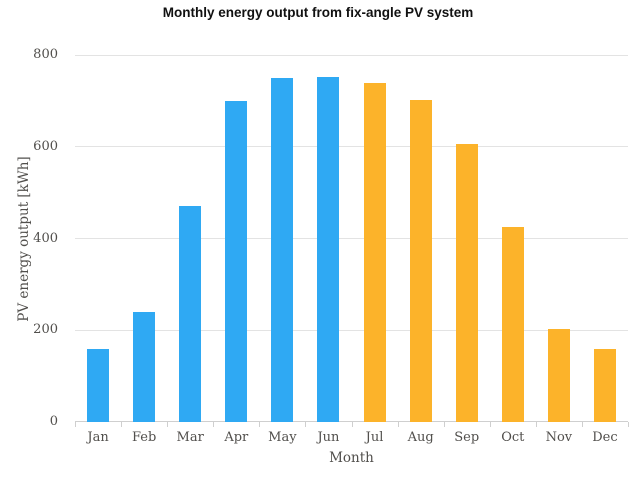  What do you see at coordinates (328, 249) in the screenshot?
I see `bar-jun` at bounding box center [328, 249].